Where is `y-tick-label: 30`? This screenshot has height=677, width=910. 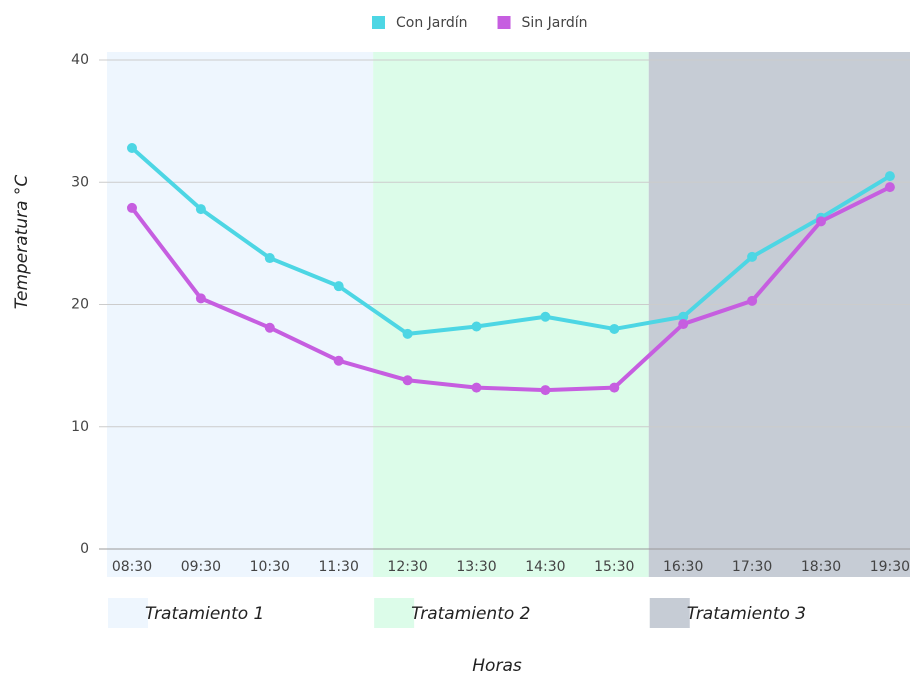
y-tick-label: 30 is located at coordinates (80, 182).